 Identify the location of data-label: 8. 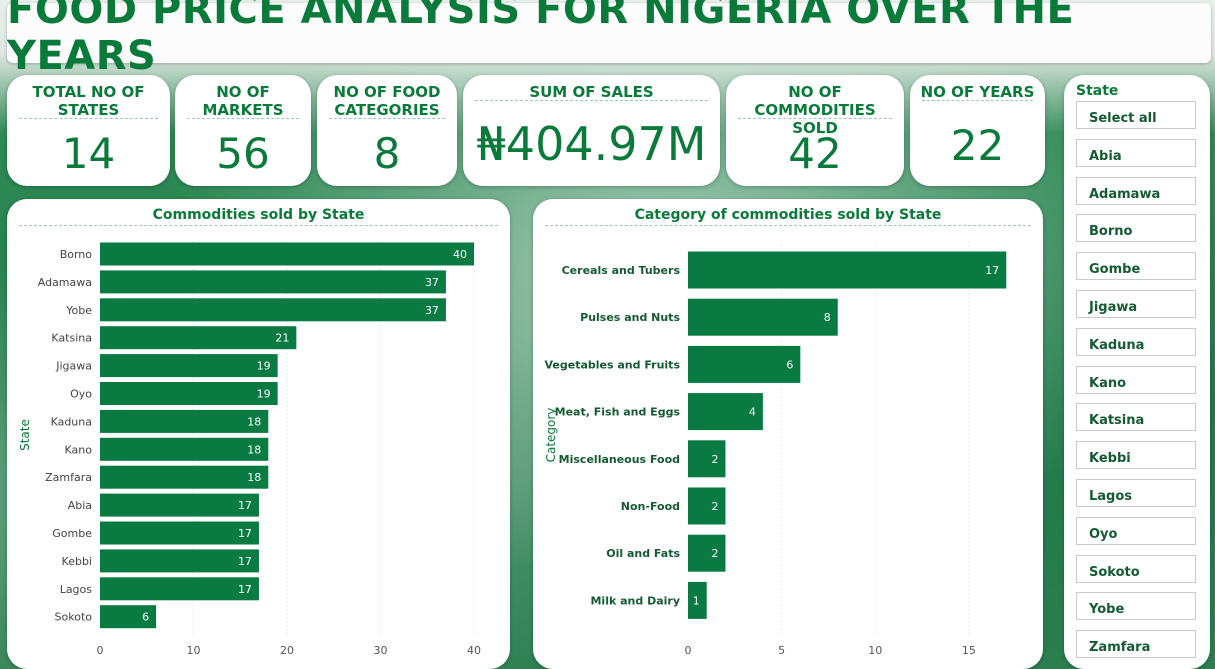
(827, 317).